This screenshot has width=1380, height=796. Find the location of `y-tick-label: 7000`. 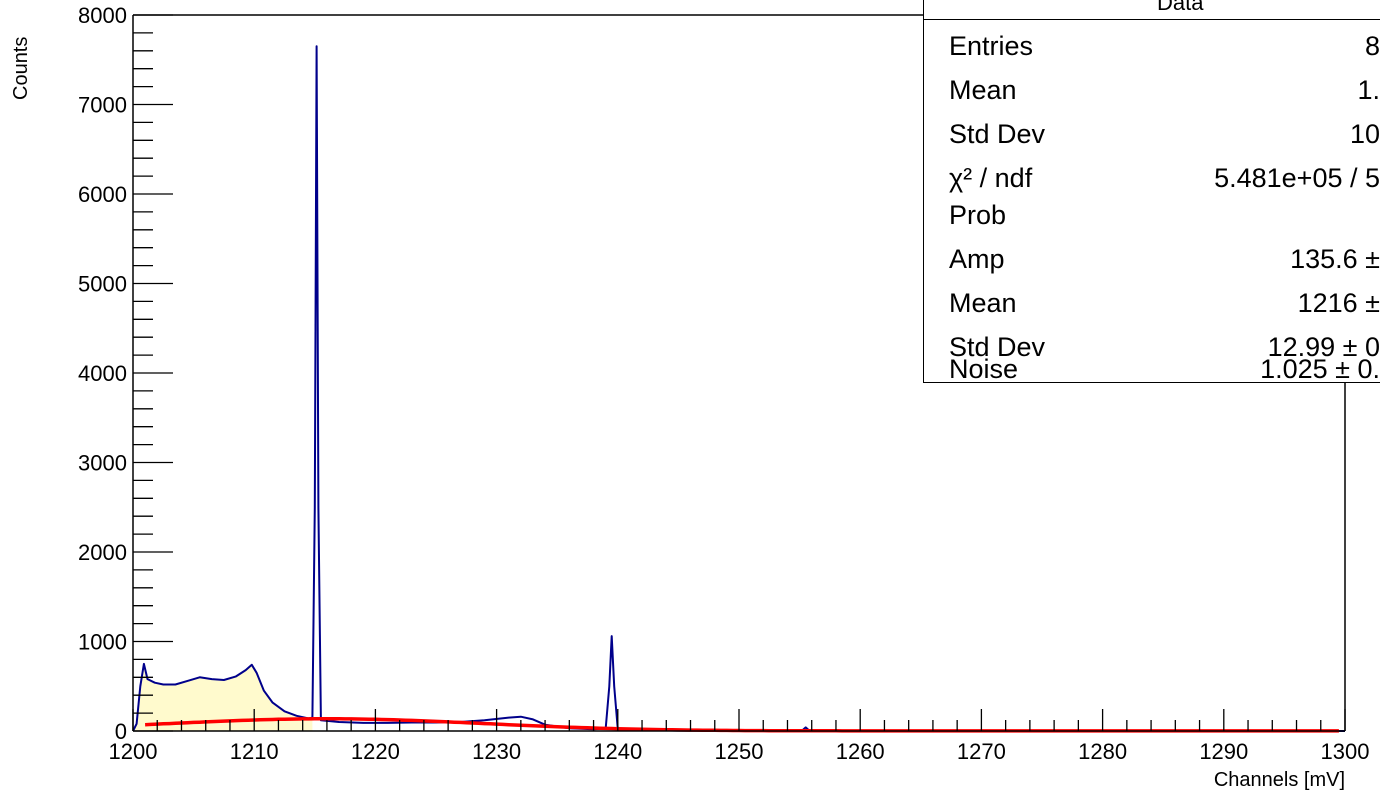

y-tick-label: 7000 is located at coordinates (102, 105).